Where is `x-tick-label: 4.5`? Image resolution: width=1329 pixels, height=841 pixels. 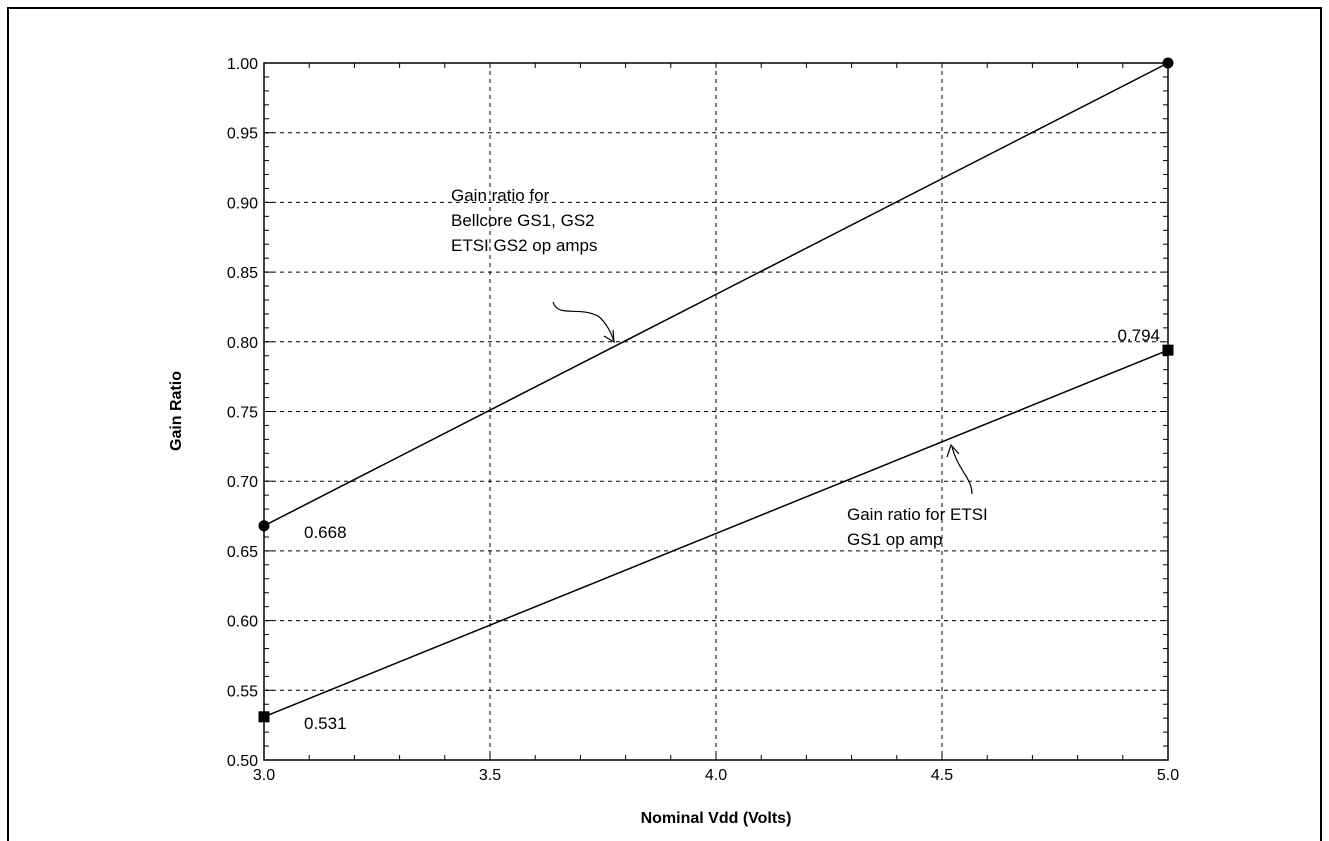
x-tick-label: 4.5 is located at coordinates (942, 775).